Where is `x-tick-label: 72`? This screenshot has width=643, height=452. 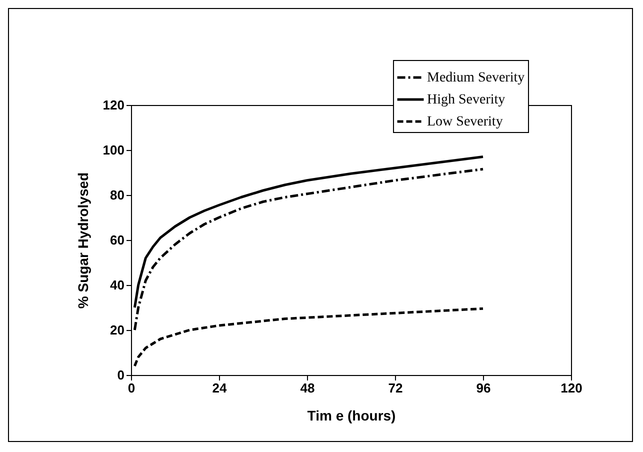
x-tick-label: 72 is located at coordinates (395, 388).